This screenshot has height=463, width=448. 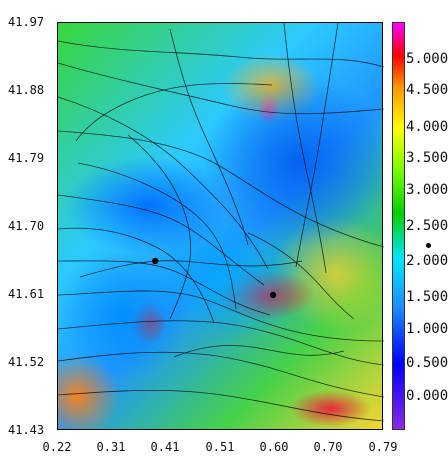 I want to click on colorbar-label-2500: 2.500, so click(x=427, y=226).